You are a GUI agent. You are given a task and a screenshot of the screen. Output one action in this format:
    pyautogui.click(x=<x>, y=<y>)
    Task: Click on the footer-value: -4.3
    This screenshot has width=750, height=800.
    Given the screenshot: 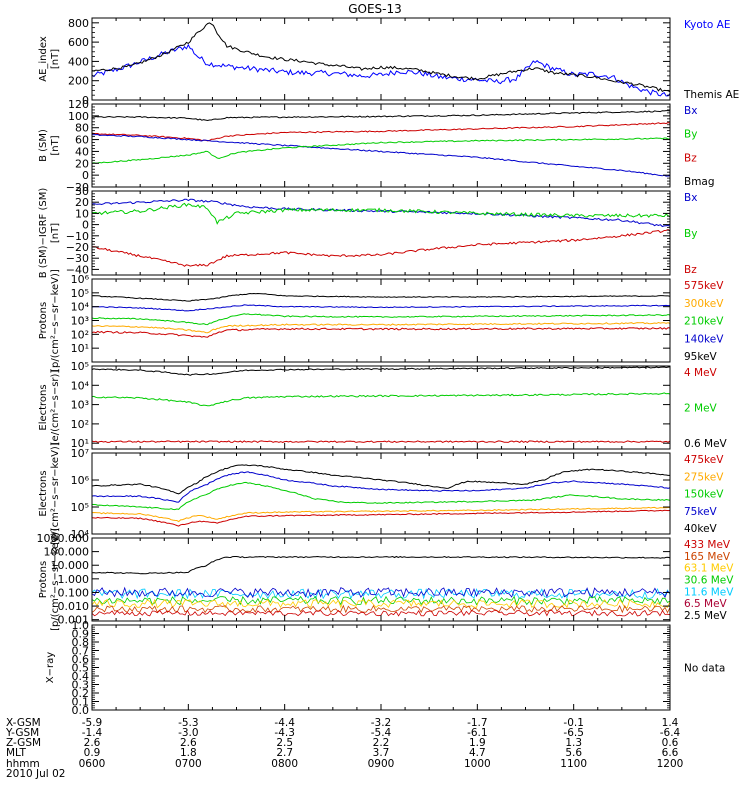 What is the action you would take?
    pyautogui.click(x=284, y=733)
    